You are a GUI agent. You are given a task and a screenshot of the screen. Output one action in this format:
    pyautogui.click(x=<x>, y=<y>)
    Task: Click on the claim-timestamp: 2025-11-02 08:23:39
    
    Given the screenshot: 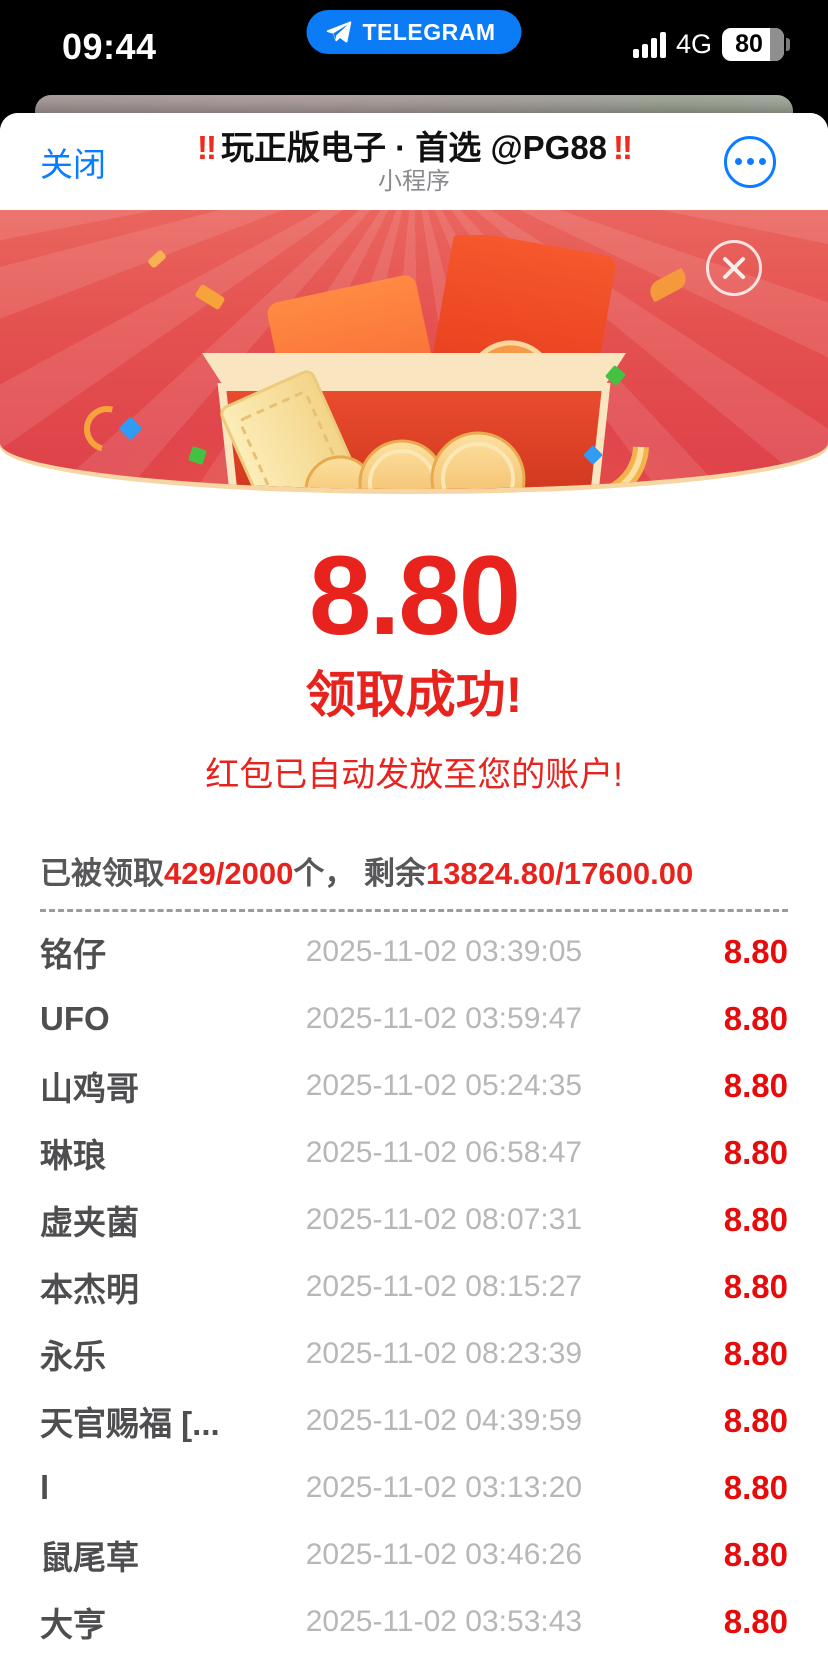 What is the action you would take?
    pyautogui.click(x=444, y=1353)
    